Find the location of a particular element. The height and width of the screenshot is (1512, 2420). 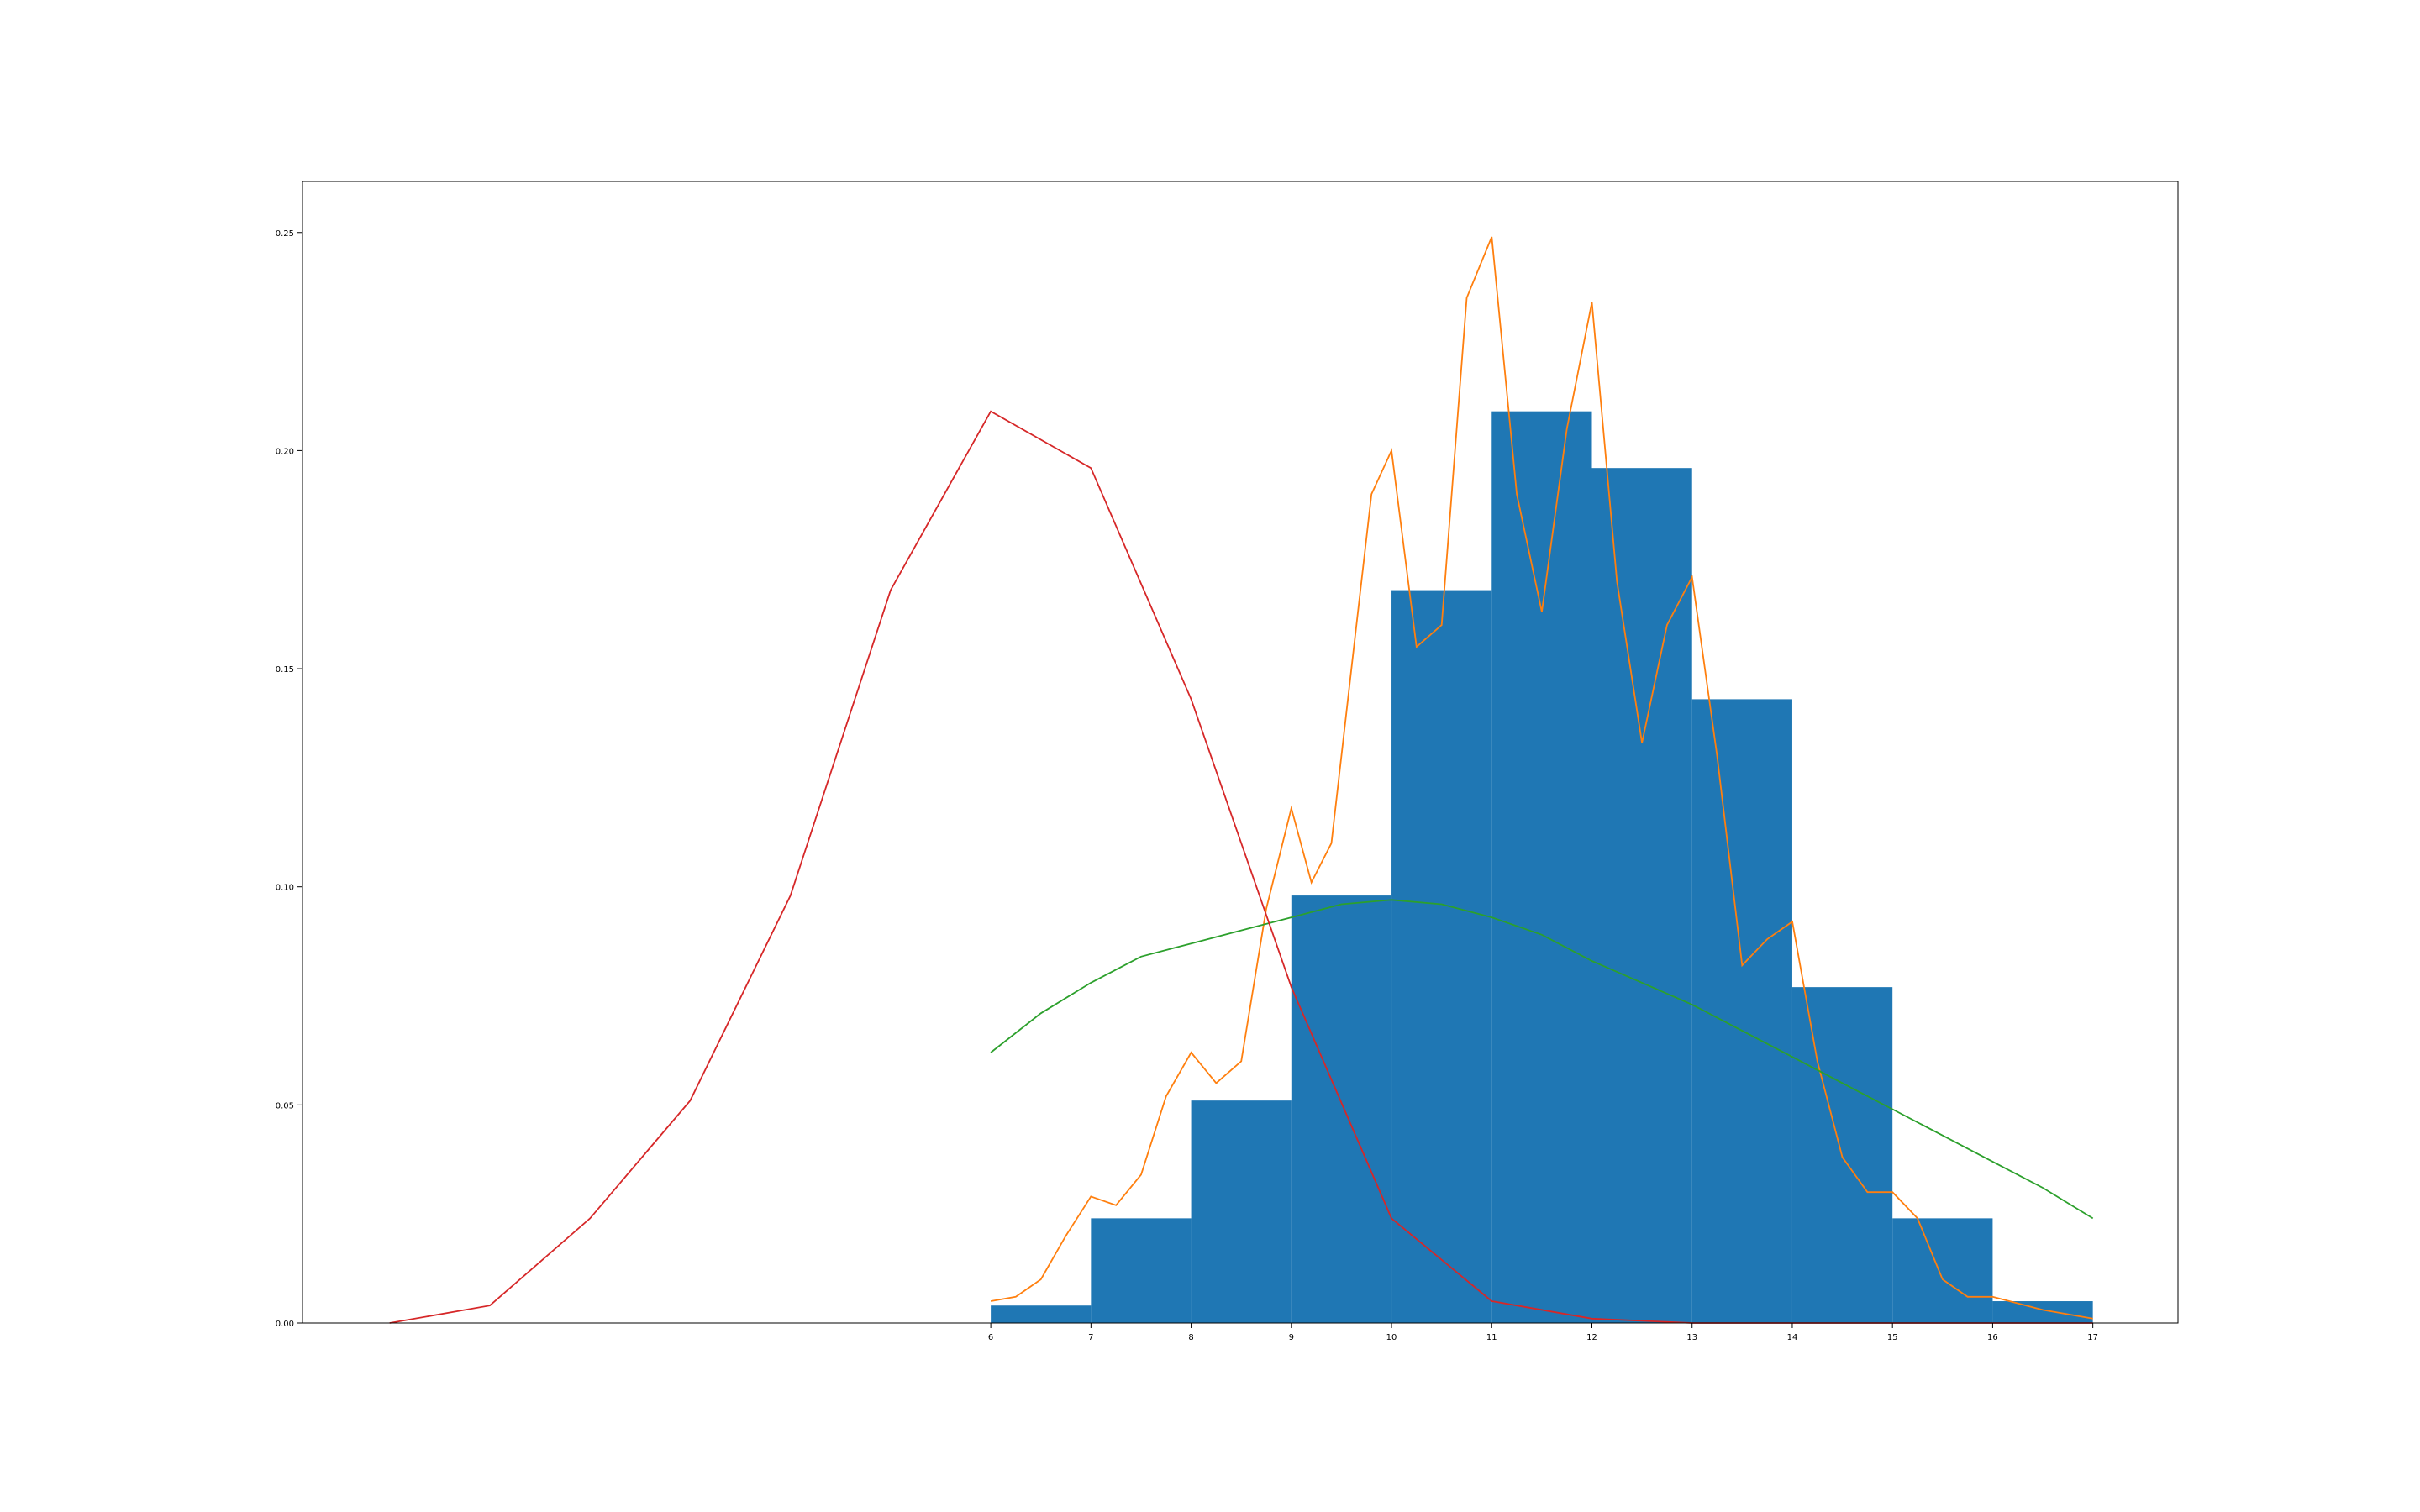

x-tick-label: 14 is located at coordinates (1793, 1337).